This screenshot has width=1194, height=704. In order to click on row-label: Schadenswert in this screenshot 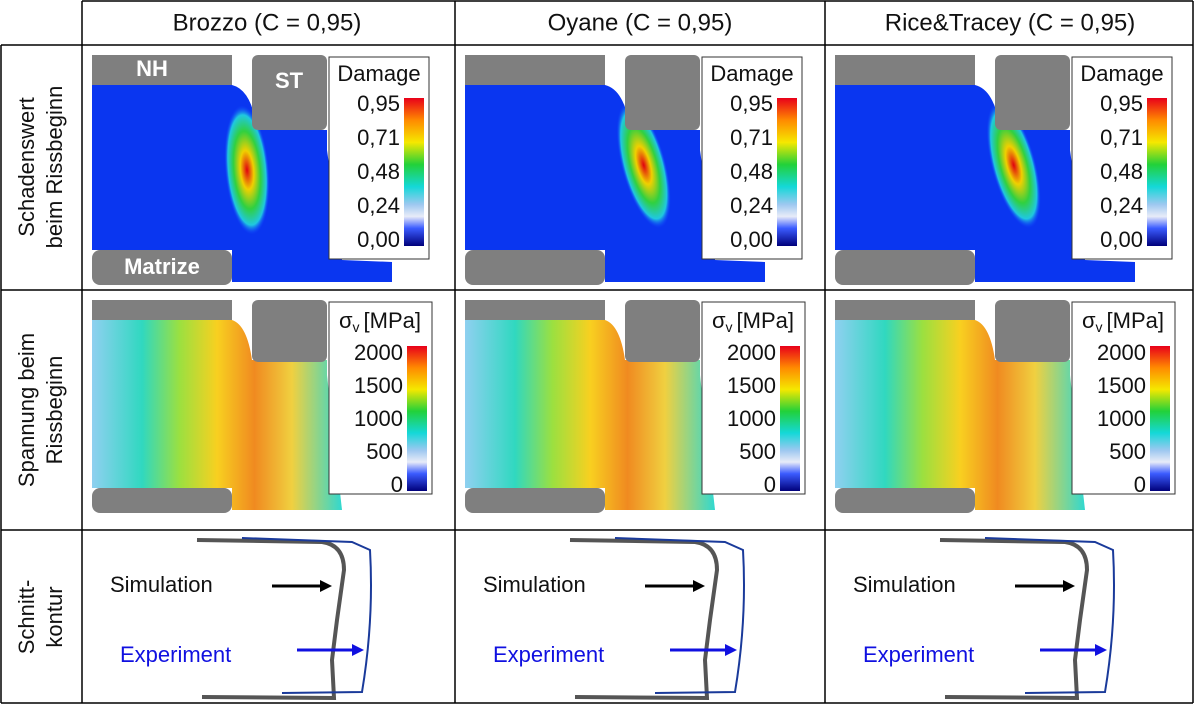, I will do `click(26, 166)`.